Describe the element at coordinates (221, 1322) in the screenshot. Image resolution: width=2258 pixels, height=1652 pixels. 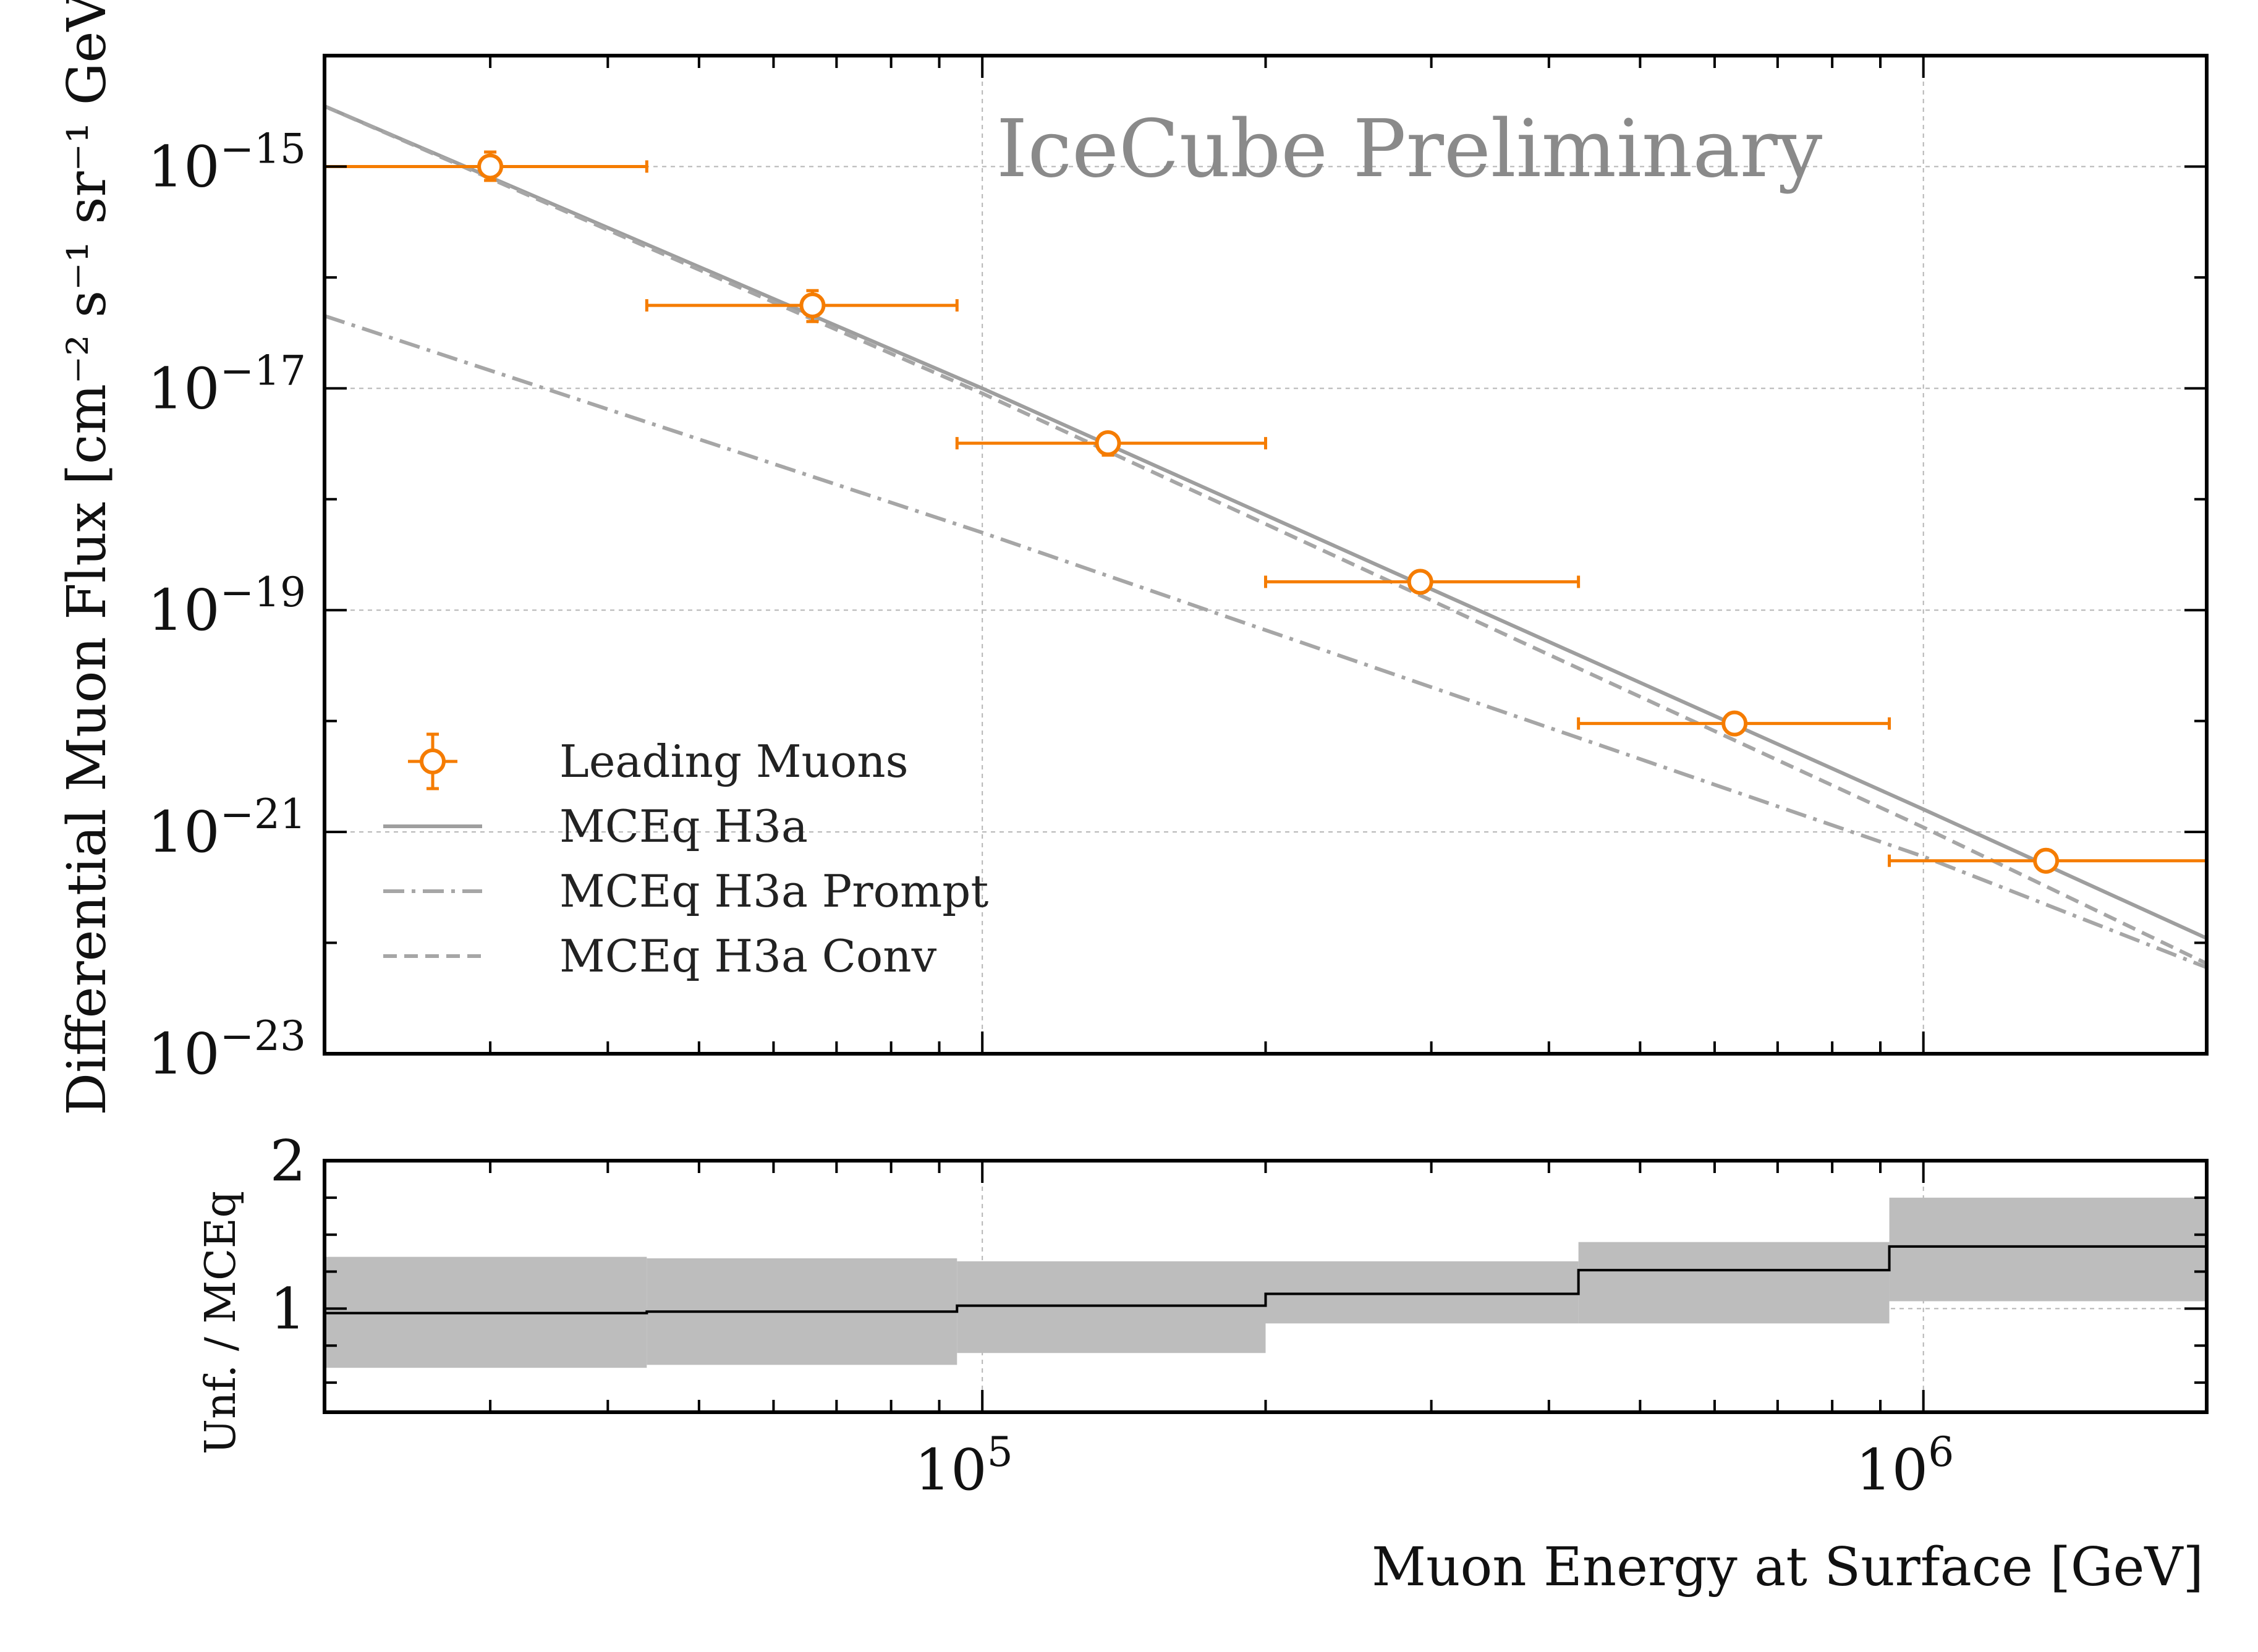
I see `ratio-y-axis-title: Unf. / MCEq` at that location.